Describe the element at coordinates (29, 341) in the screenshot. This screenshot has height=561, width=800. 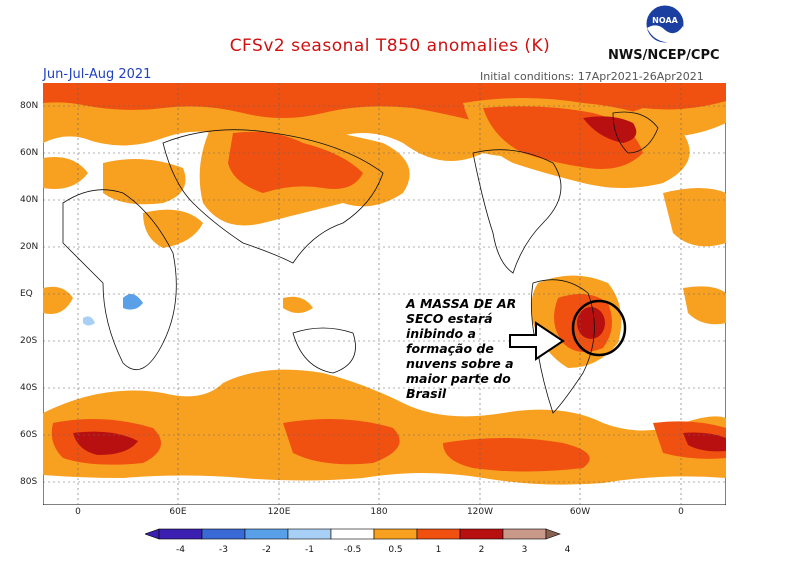
I see `lat-label: 20S` at that location.